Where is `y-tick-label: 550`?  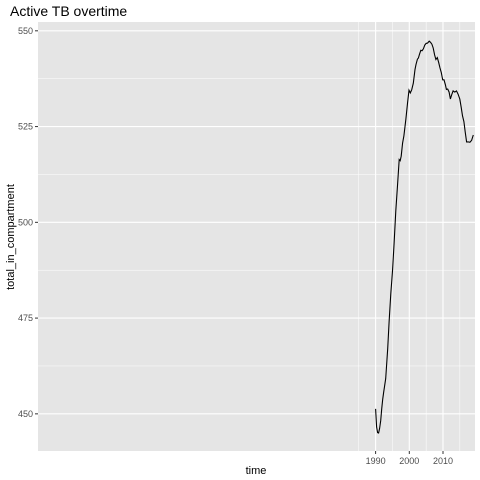 y-tick-label: 550 is located at coordinates (25, 31).